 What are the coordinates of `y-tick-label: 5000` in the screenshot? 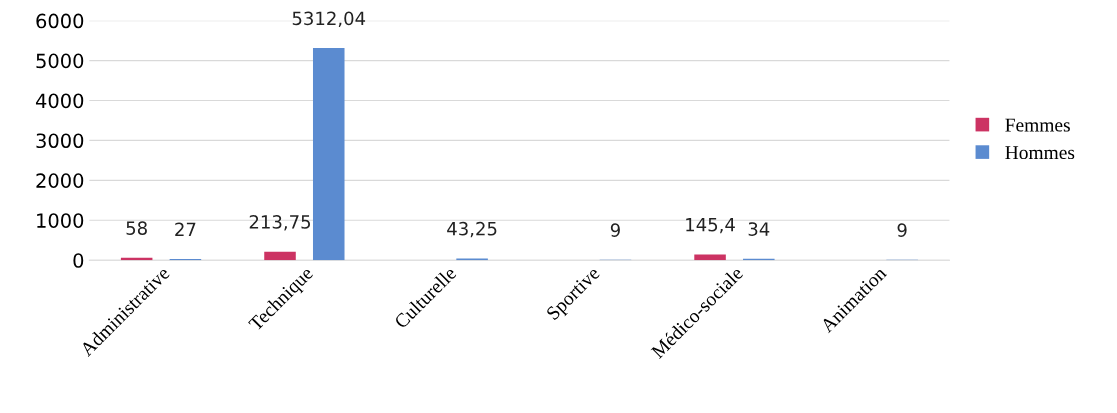 It's located at (60, 61).